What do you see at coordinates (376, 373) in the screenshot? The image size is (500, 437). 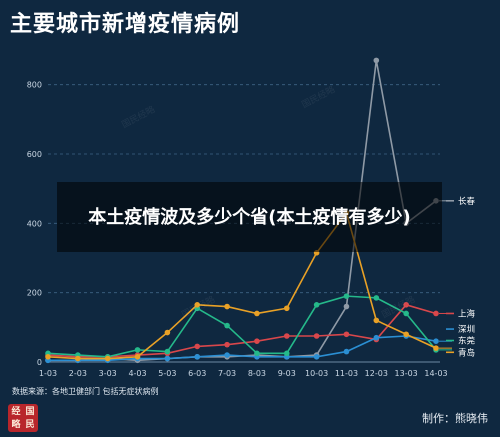 I see `x-tick-label: 12-03` at bounding box center [376, 373].